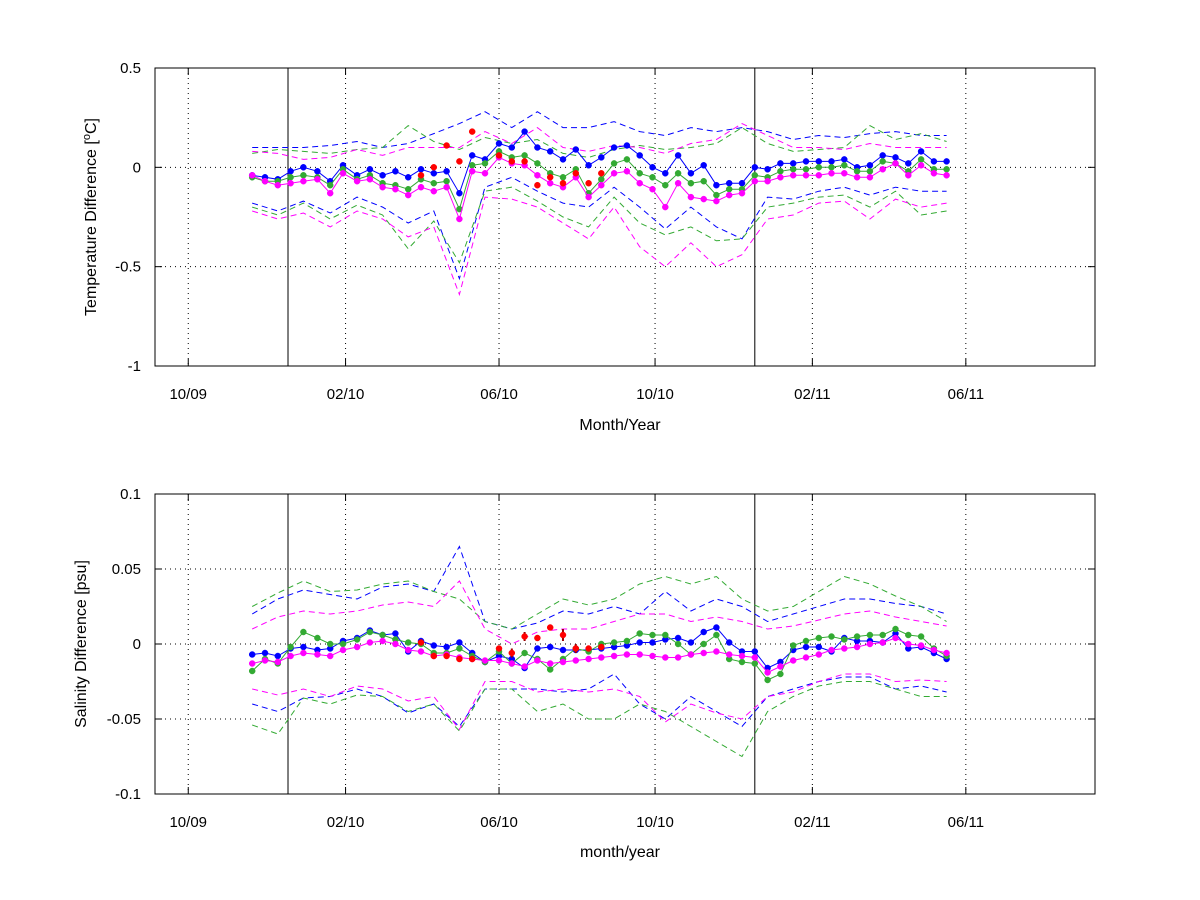 The image size is (1200, 900). I want to click on temperature-x-tick-label: 02/11, so click(812, 394).